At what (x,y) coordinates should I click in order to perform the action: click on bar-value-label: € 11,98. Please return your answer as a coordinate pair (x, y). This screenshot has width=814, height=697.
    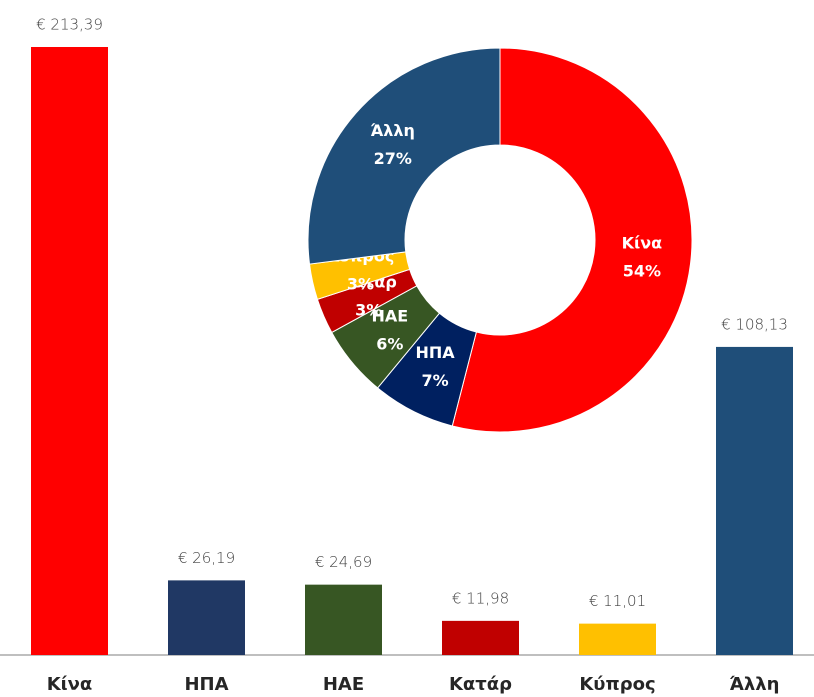
    Looking at the image, I should click on (480, 598).